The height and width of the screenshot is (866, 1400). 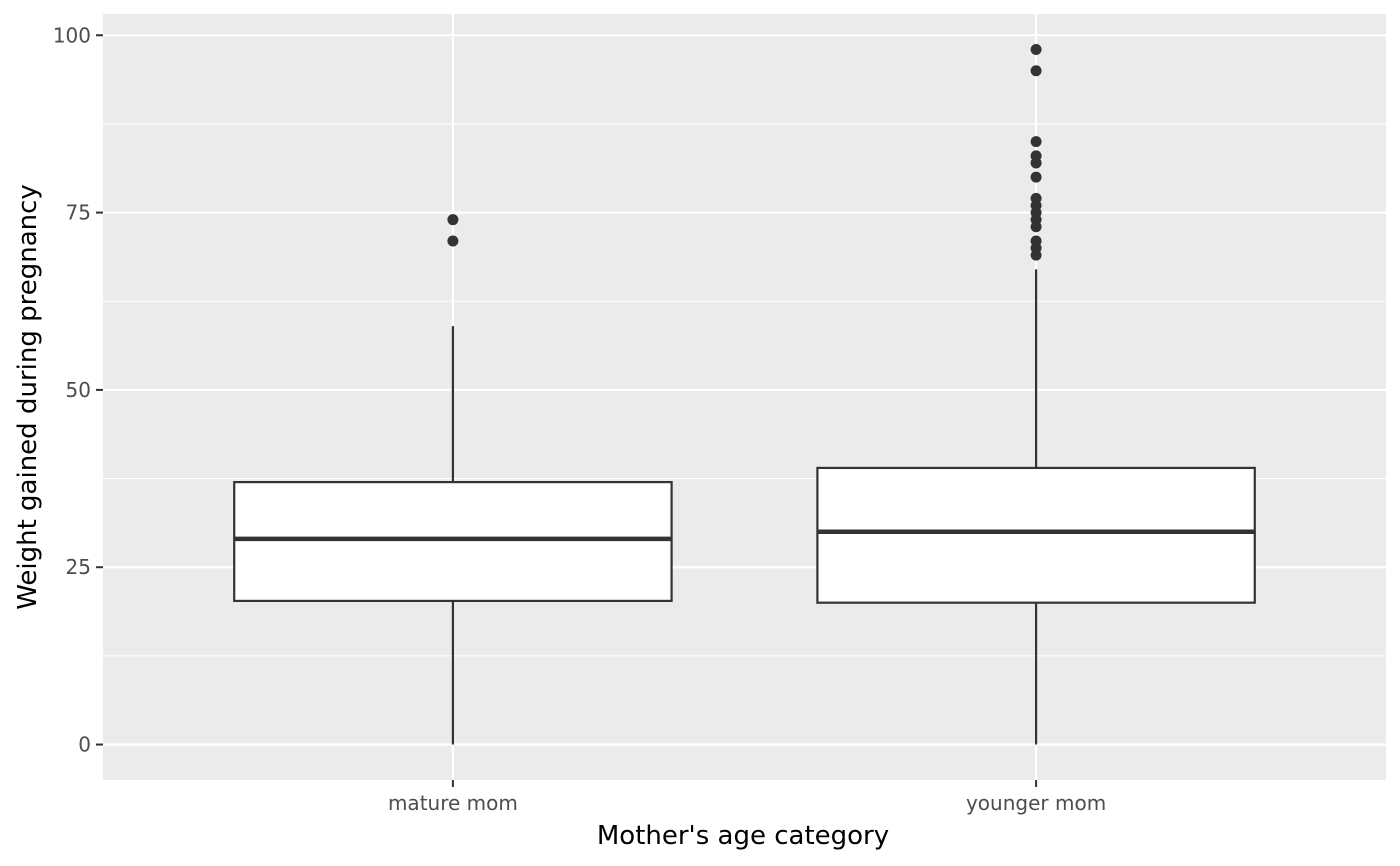 I want to click on y-tick-label: 75, so click(x=78, y=213).